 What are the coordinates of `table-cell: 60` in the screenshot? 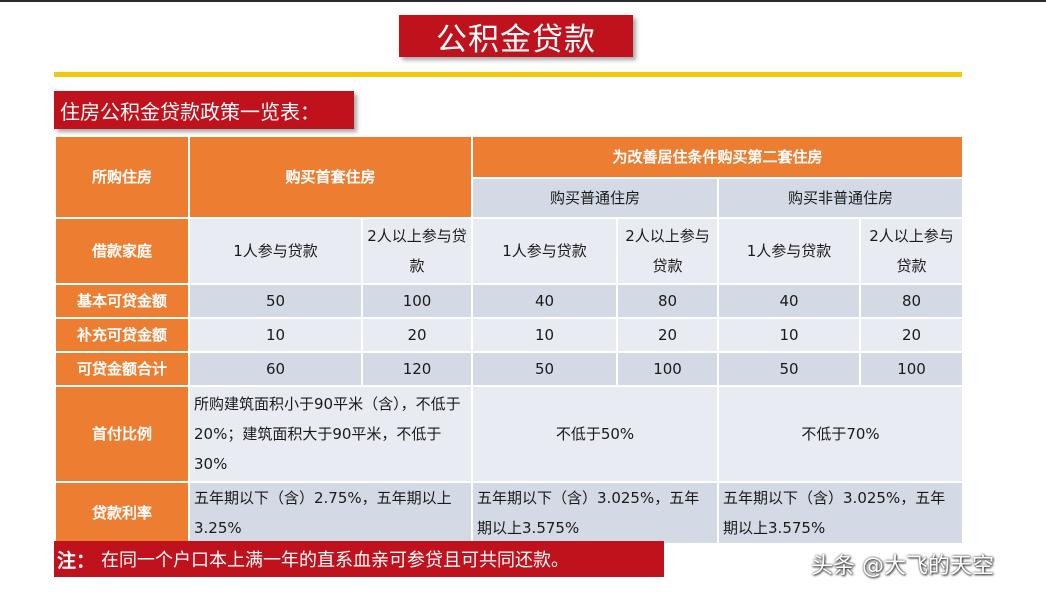 It's located at (275, 369).